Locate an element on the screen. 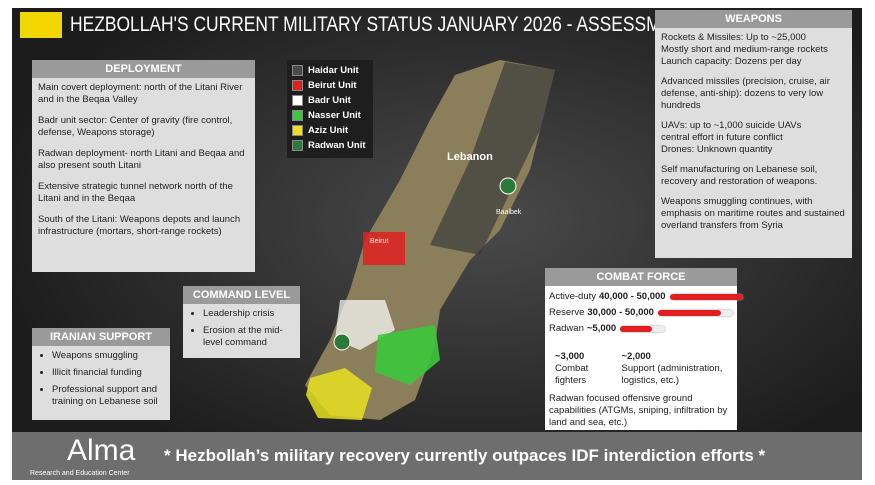 Image resolution: width=875 pixels, height=485 pixels. legend-label: Badr Unit is located at coordinates (329, 100).